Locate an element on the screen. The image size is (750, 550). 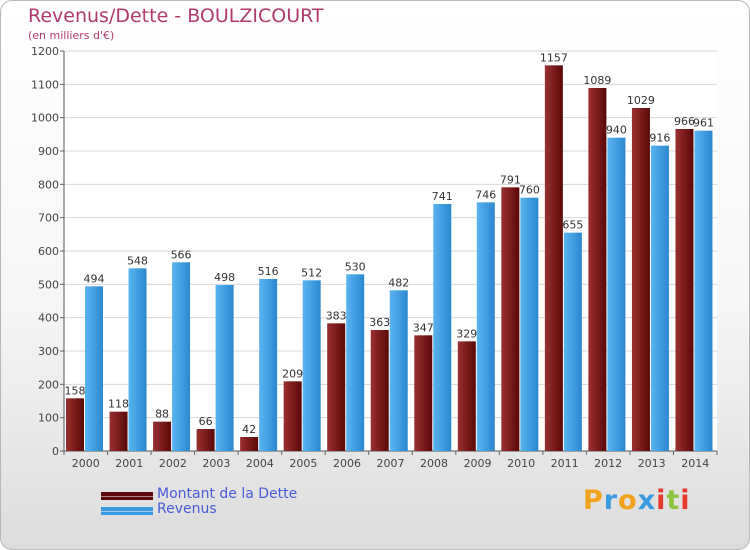
y-tick-label: 100 is located at coordinates (48, 418).